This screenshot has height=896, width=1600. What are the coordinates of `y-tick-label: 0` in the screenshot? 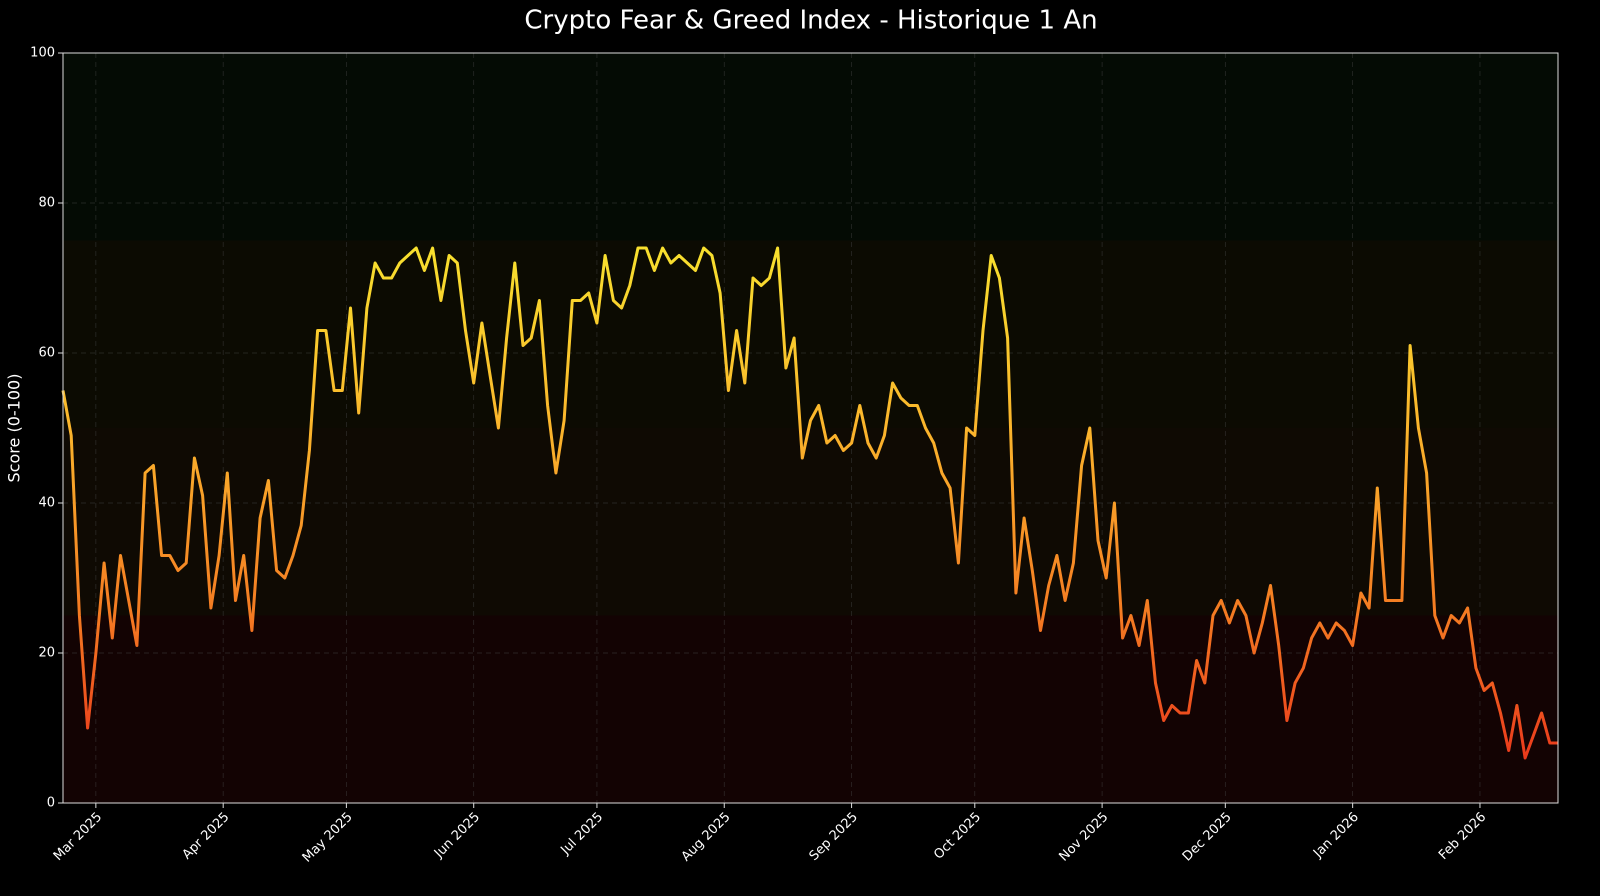 It's located at (51, 803).